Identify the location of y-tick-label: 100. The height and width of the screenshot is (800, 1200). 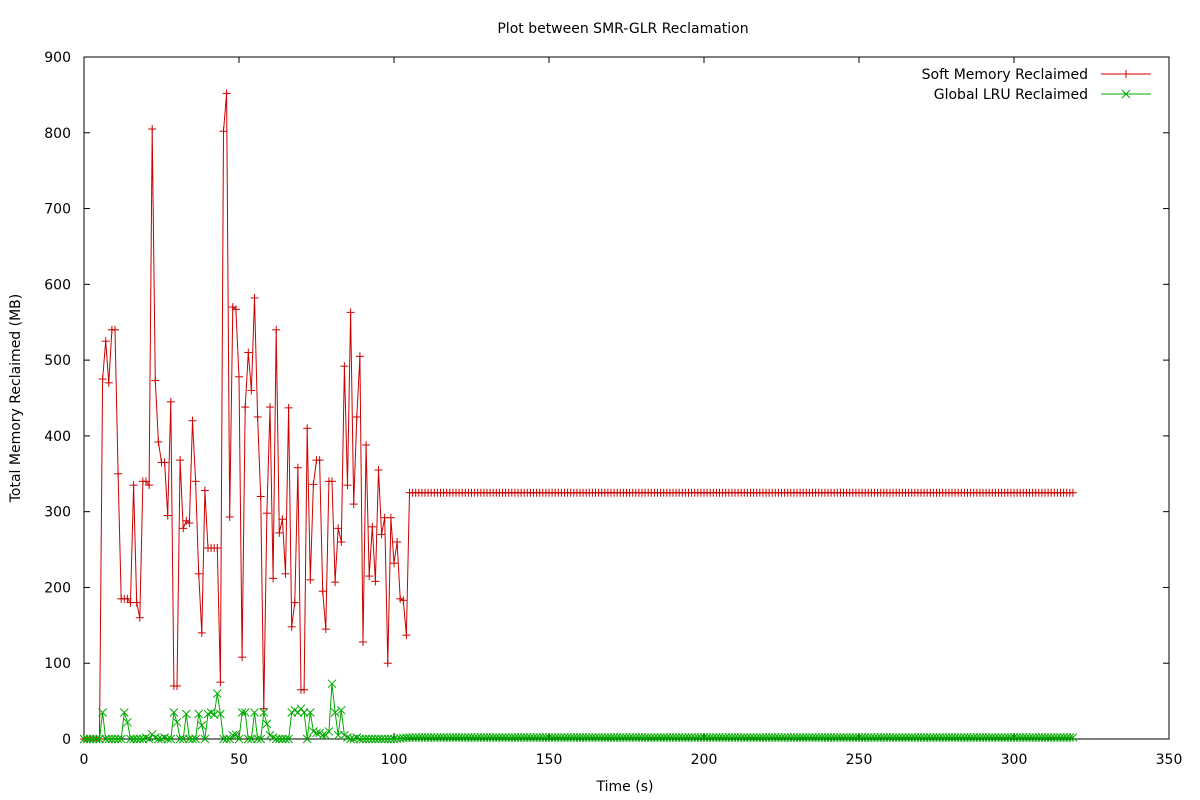
(57, 664).